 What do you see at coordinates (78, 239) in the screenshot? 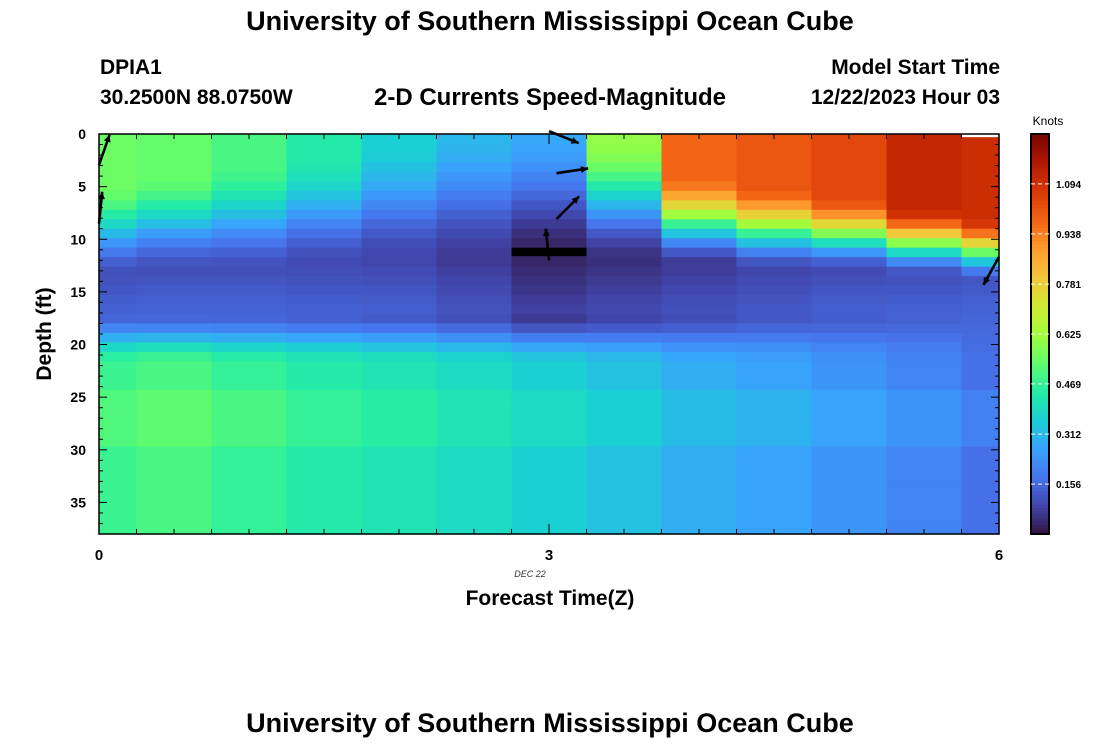
I see `y-tick-label: 10` at bounding box center [78, 239].